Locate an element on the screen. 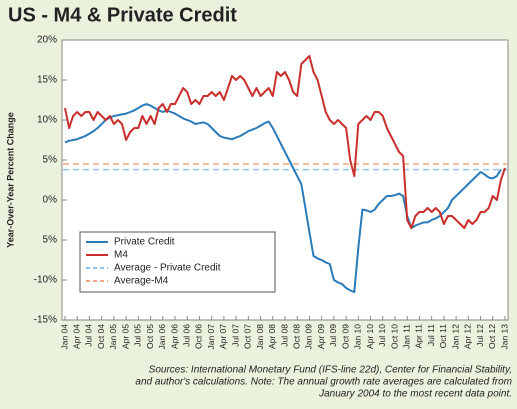 Image resolution: width=517 pixels, height=409 pixels. x-tick-label: Jul 08 is located at coordinates (284, 335).